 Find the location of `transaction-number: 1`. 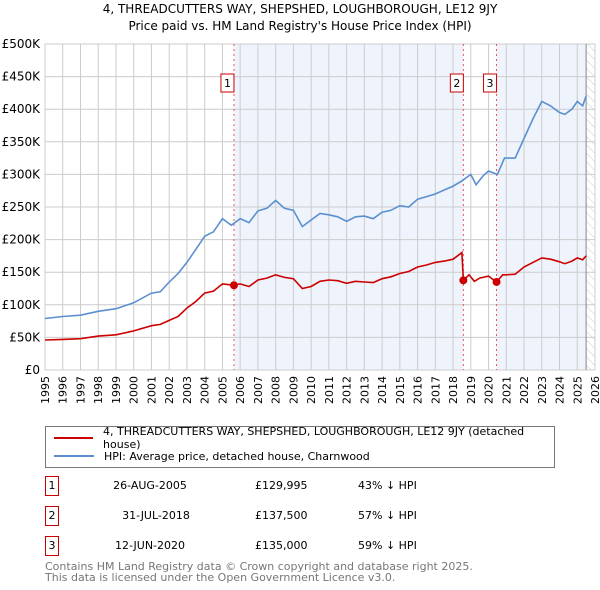

transaction-number: 1 is located at coordinates (52, 486).